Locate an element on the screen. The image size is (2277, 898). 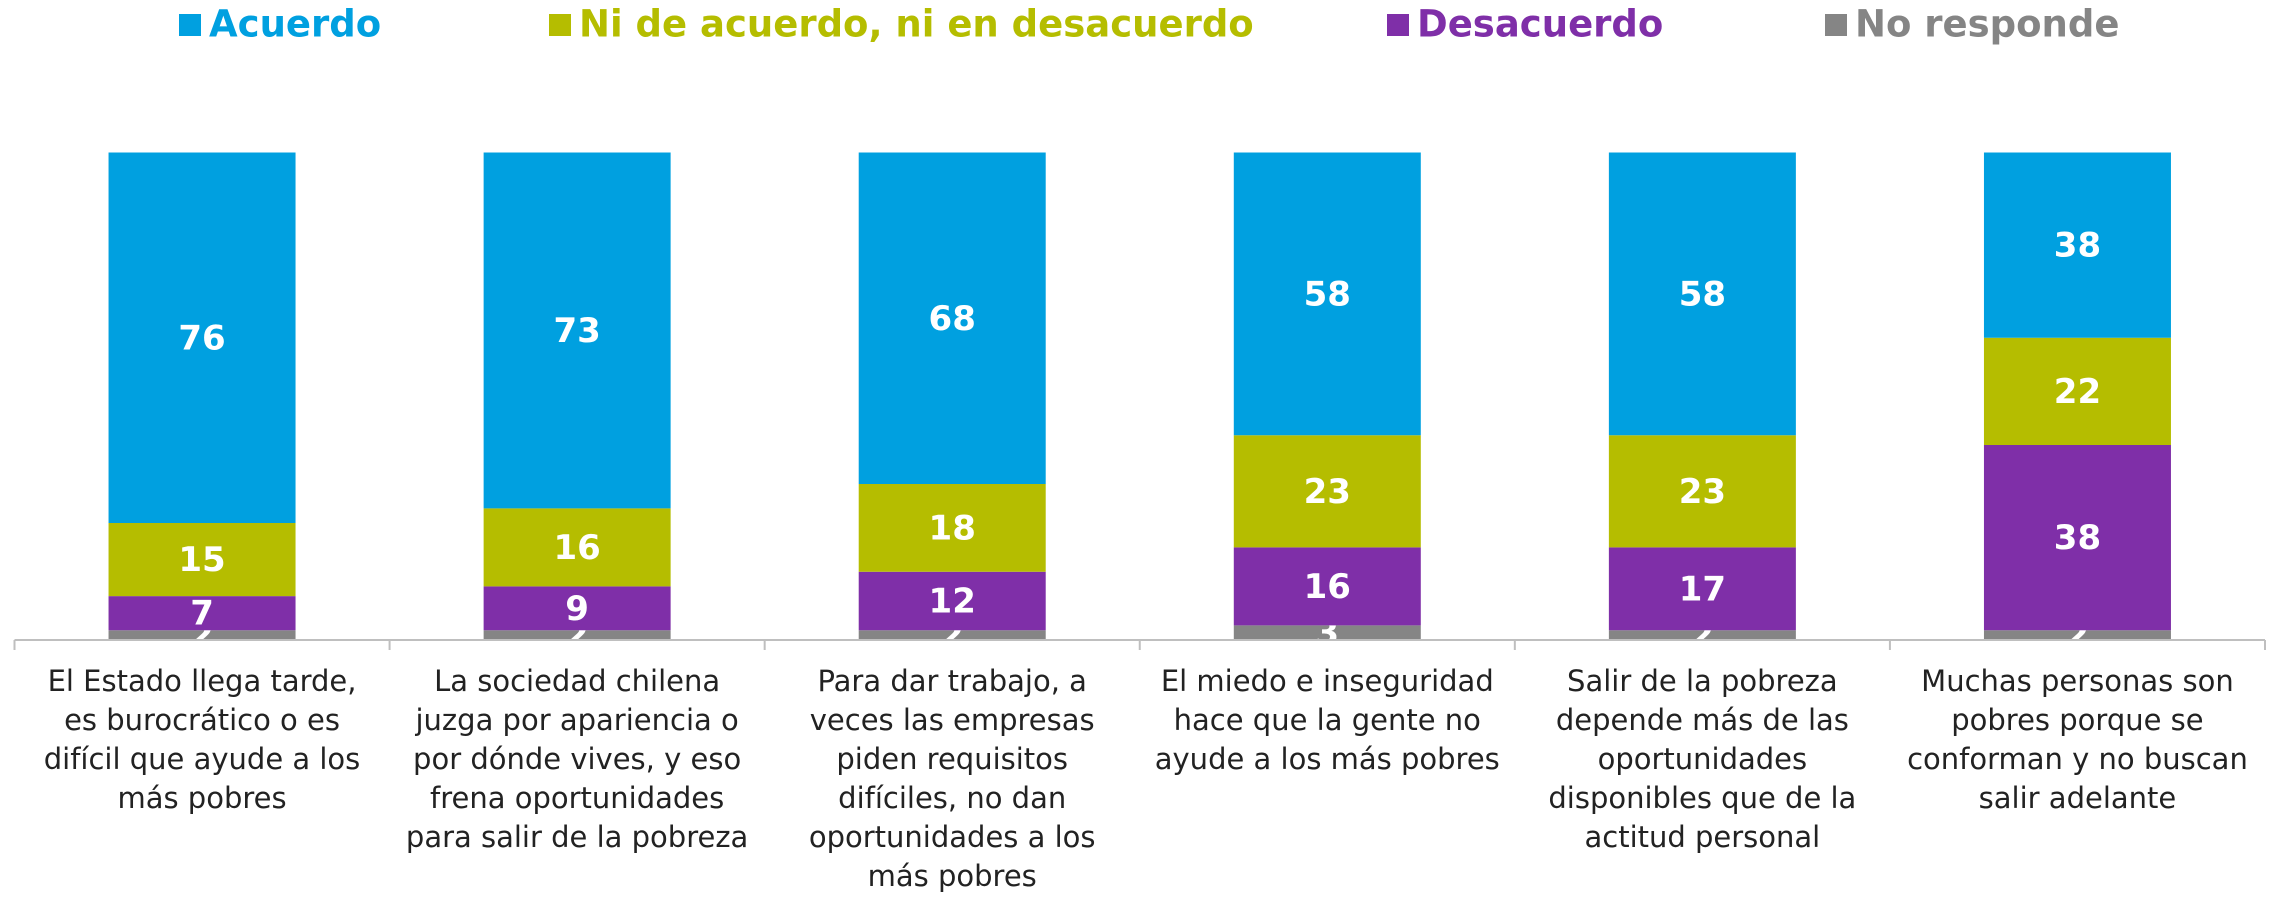
data-label: 9 is located at coordinates (577, 609).